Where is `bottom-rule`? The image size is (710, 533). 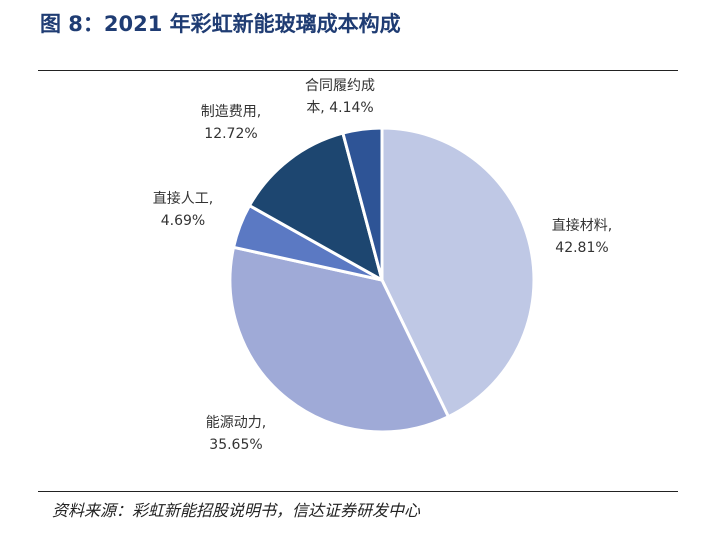
bottom-rule is located at coordinates (358, 491).